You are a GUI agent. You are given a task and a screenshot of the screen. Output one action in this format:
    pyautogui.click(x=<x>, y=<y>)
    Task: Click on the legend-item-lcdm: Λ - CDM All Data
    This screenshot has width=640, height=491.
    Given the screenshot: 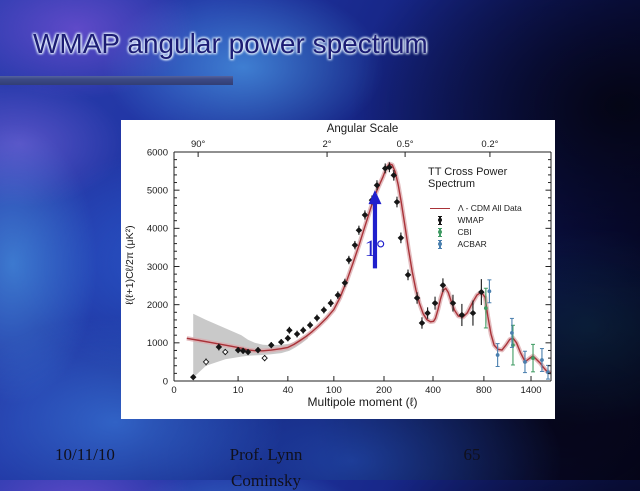 What is the action you would take?
    pyautogui.click(x=475, y=208)
    